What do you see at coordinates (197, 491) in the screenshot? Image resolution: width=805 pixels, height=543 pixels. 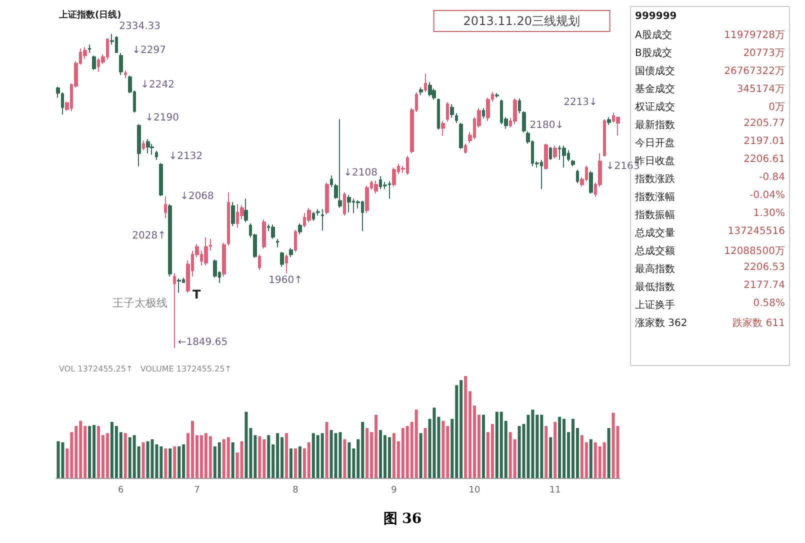 I see `x-tick-label: 7` at bounding box center [197, 491].